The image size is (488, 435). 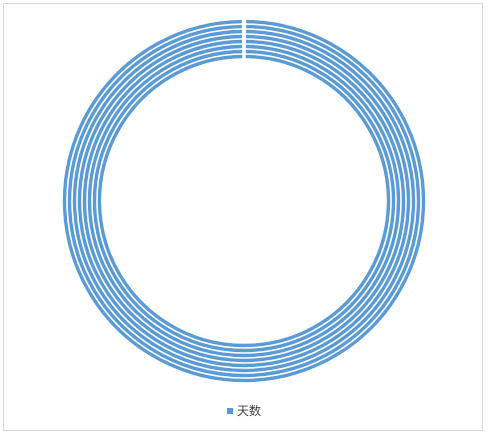 What do you see at coordinates (229, 410) in the screenshot?
I see `legend-swatch` at bounding box center [229, 410].